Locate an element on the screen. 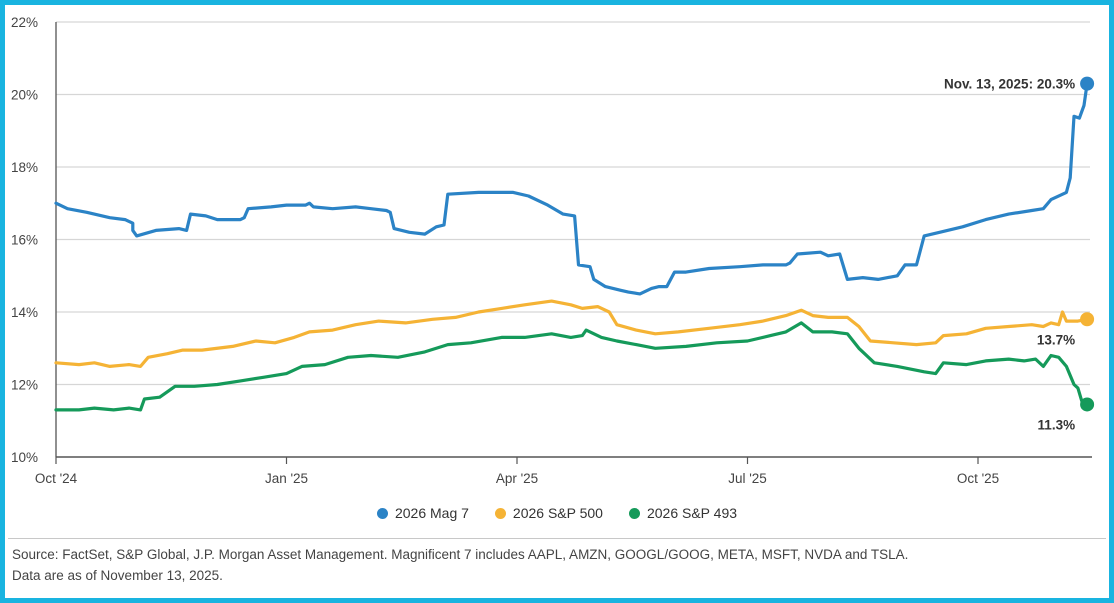 Image resolution: width=1114 pixels, height=603 pixels. x-tick-label: Jan '25 is located at coordinates (286, 478).